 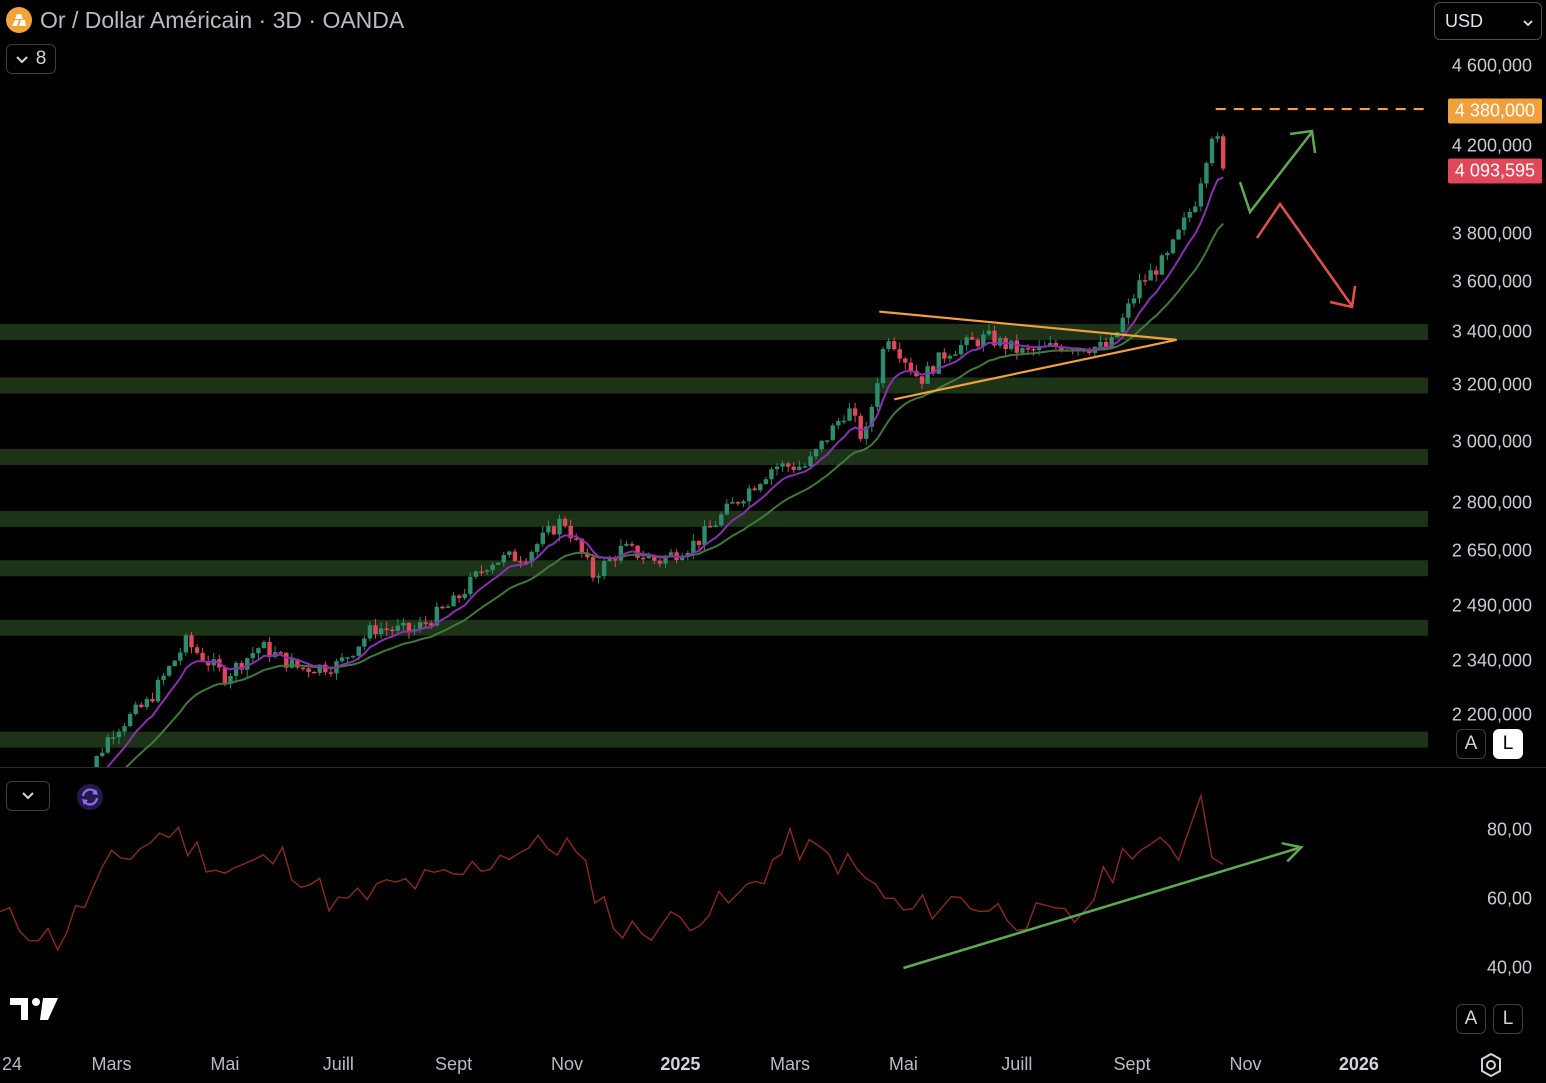 I want to click on currency-select: USD, so click(x=1488, y=21).